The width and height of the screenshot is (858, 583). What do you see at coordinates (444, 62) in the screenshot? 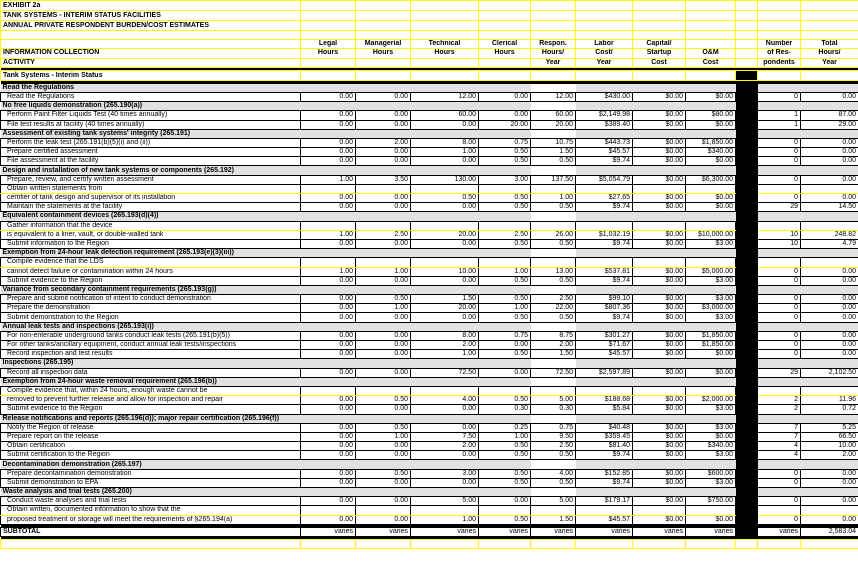
I see `column-header` at bounding box center [444, 62].